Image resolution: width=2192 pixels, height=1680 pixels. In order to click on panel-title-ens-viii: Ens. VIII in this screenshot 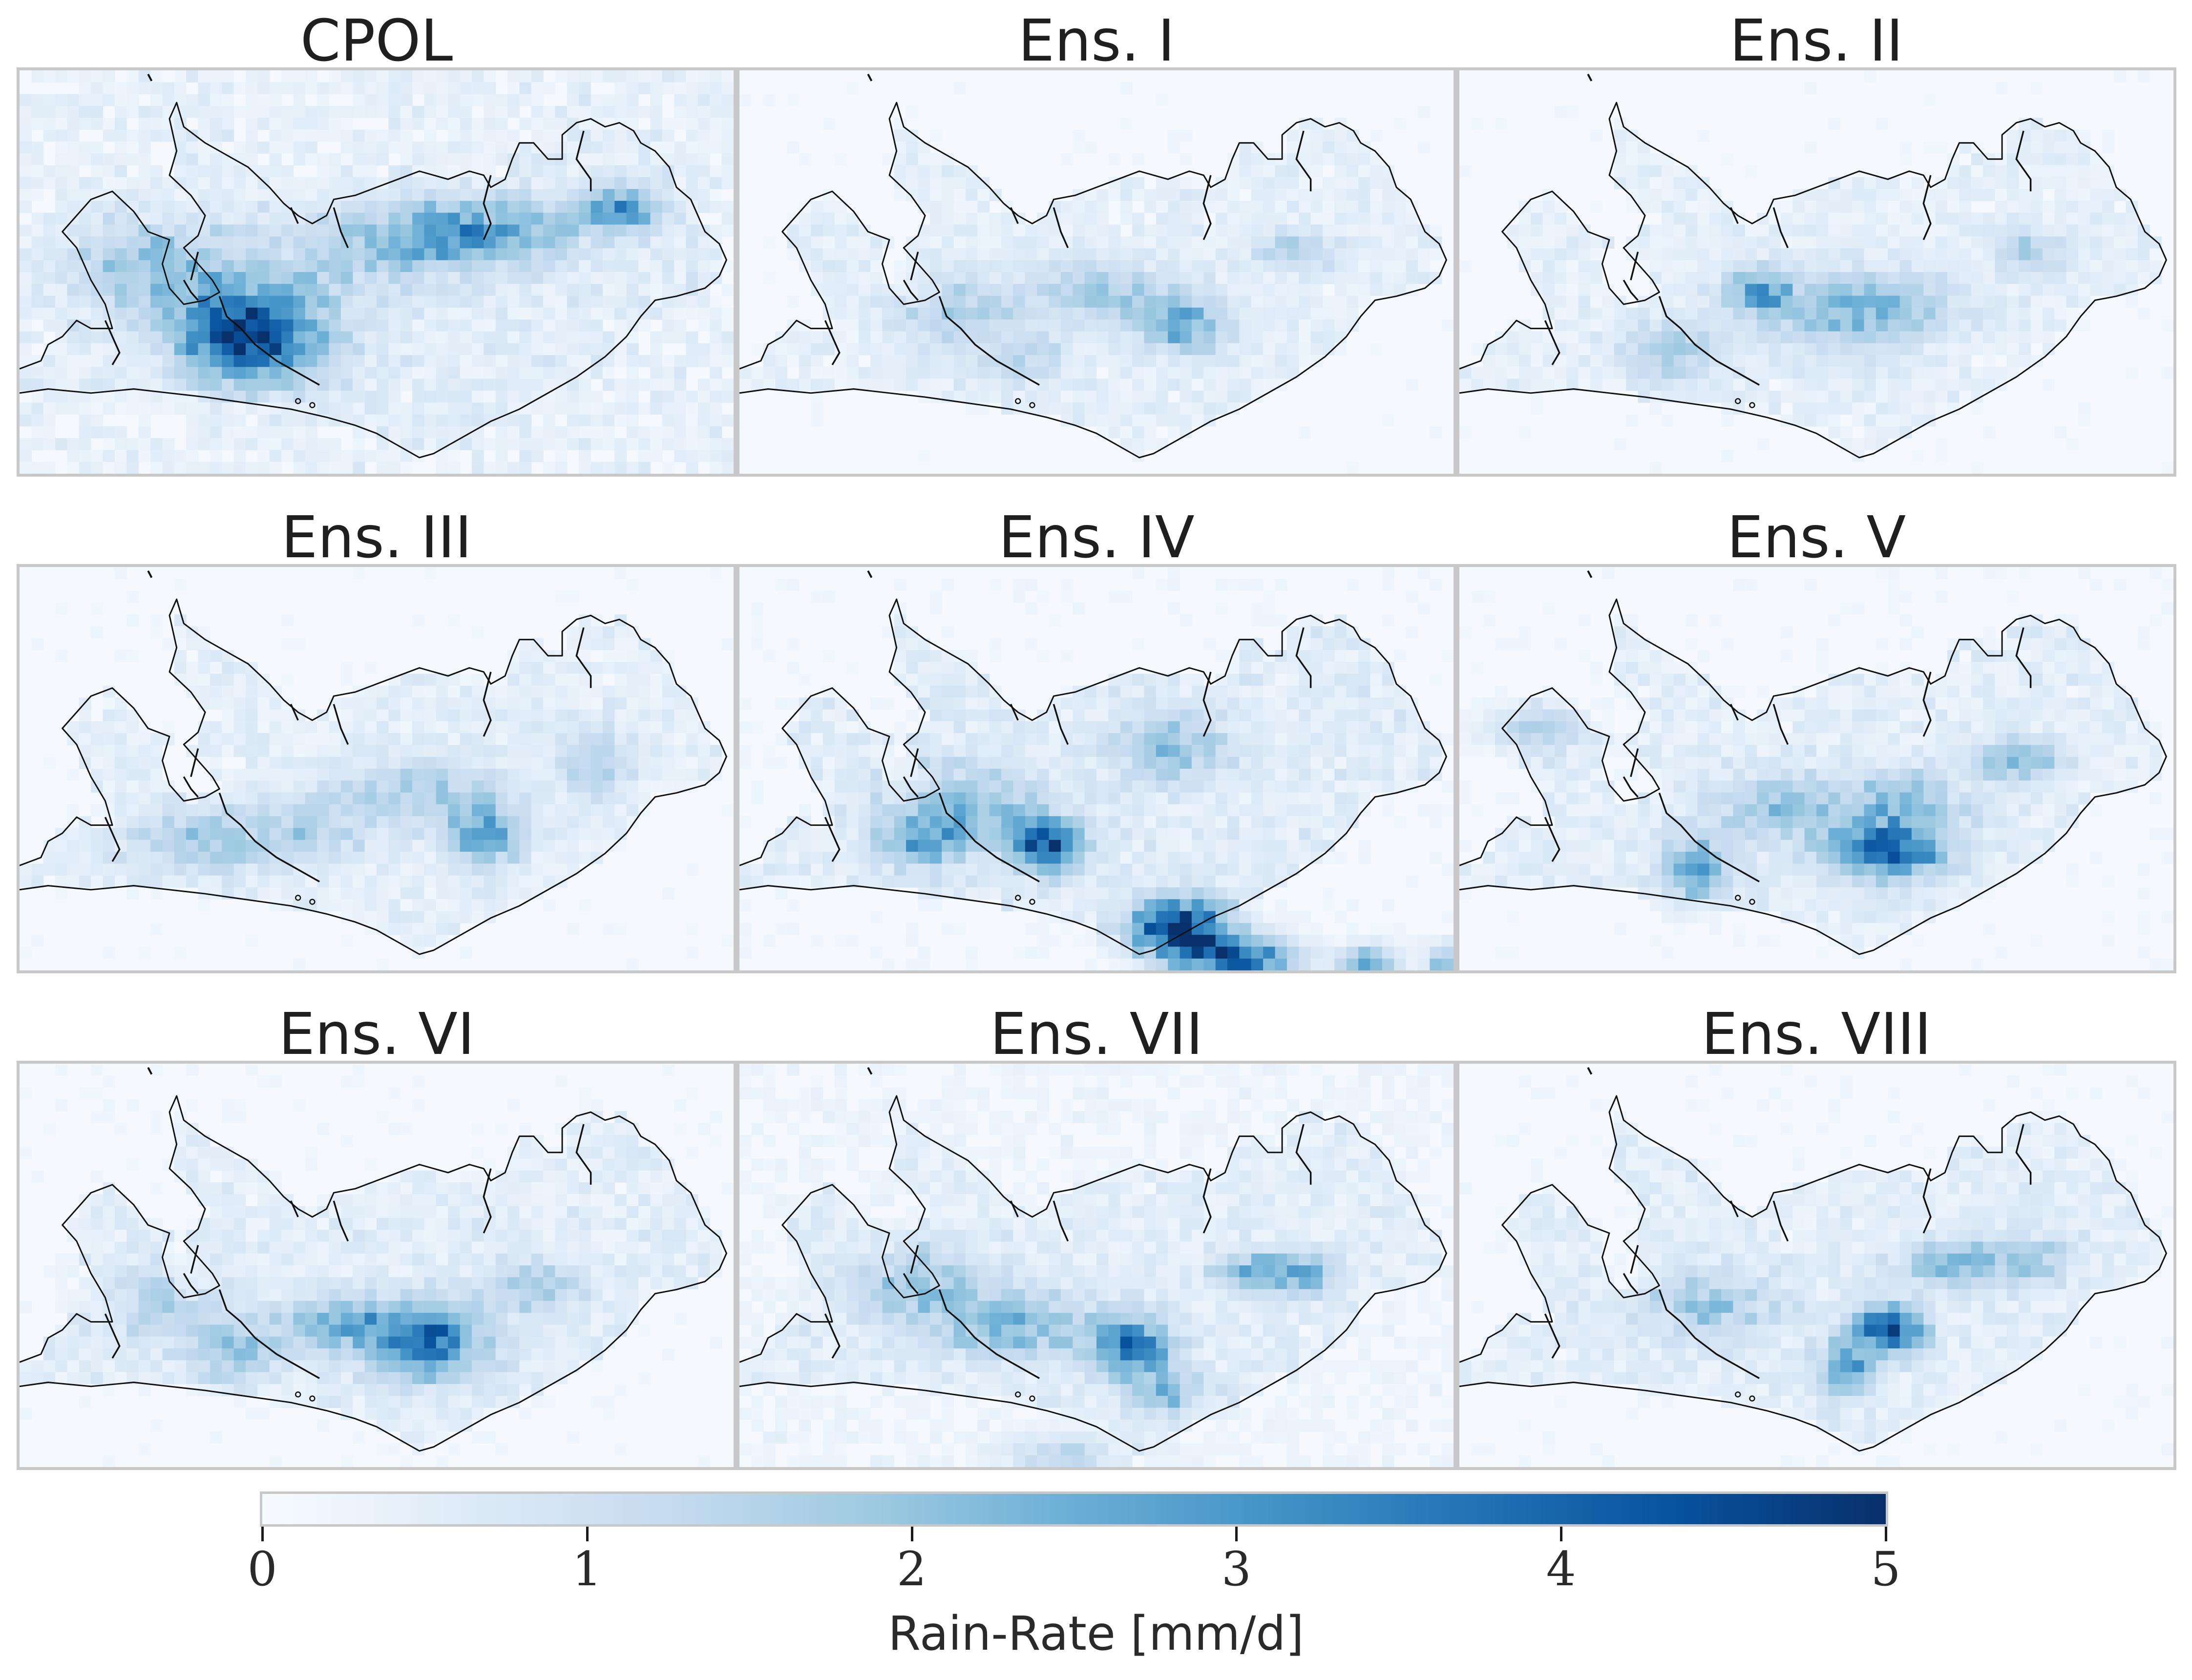, I will do `click(1816, 1034)`.